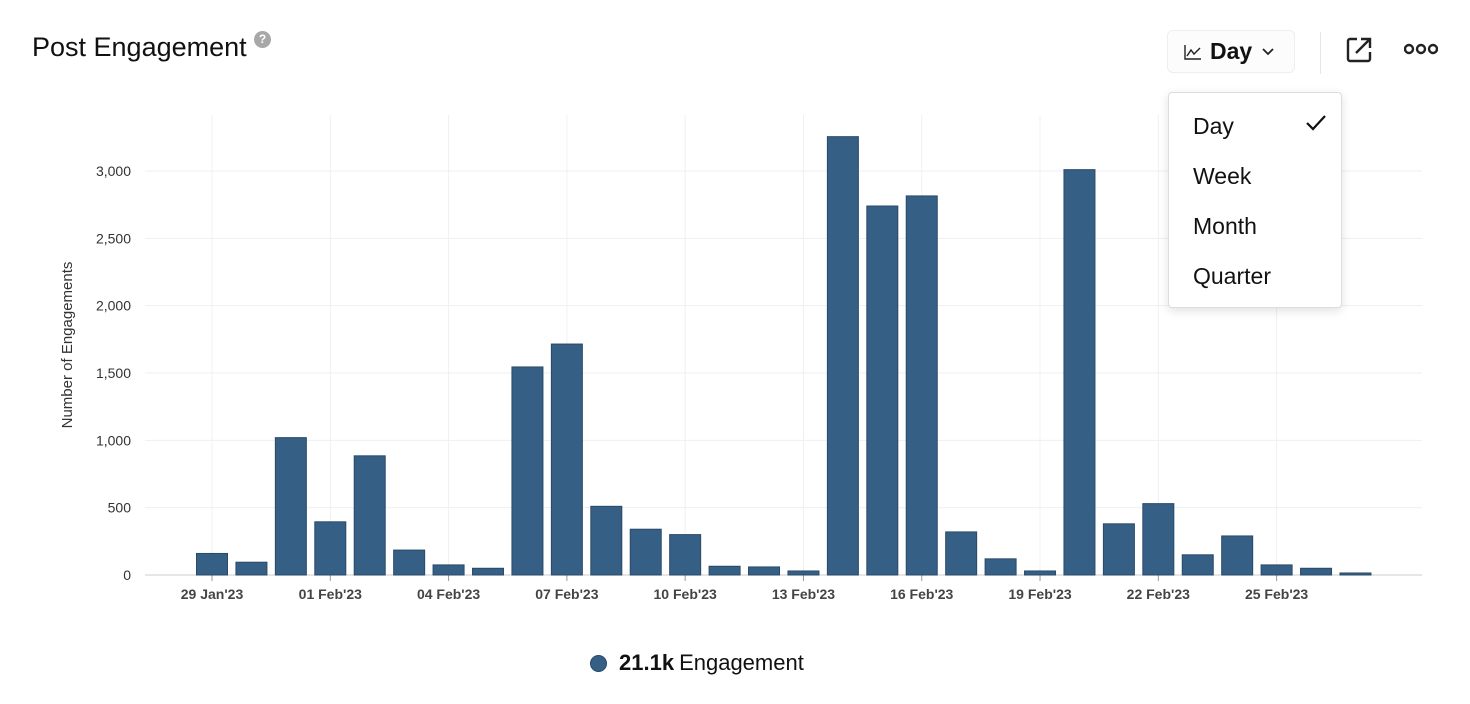 The width and height of the screenshot is (1470, 704). I want to click on y-tick-label: 500, so click(120, 508).